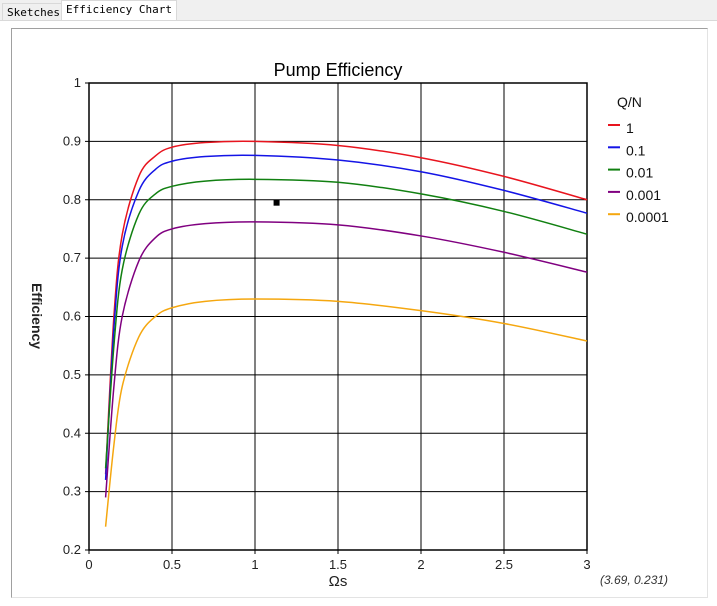  I want to click on y-tick-label: 0.4, so click(72, 432).